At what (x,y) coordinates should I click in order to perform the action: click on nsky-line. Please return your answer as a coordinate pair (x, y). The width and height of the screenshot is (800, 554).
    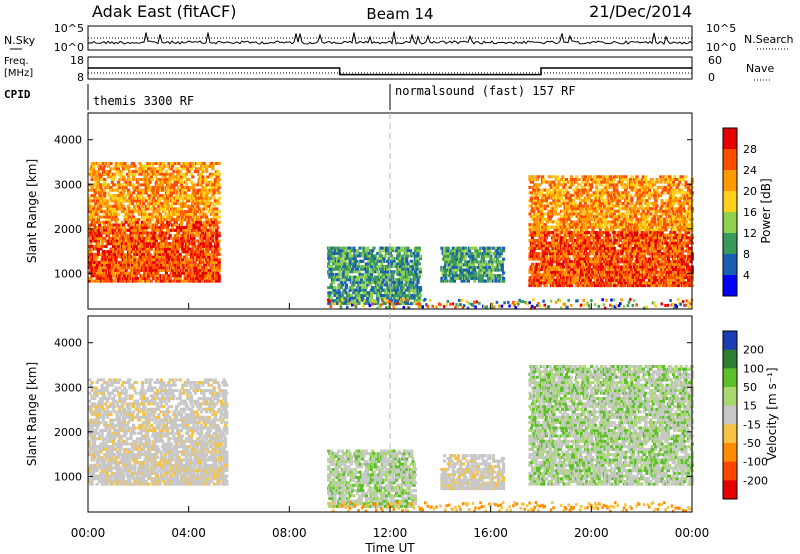
    Looking at the image, I should click on (390, 38).